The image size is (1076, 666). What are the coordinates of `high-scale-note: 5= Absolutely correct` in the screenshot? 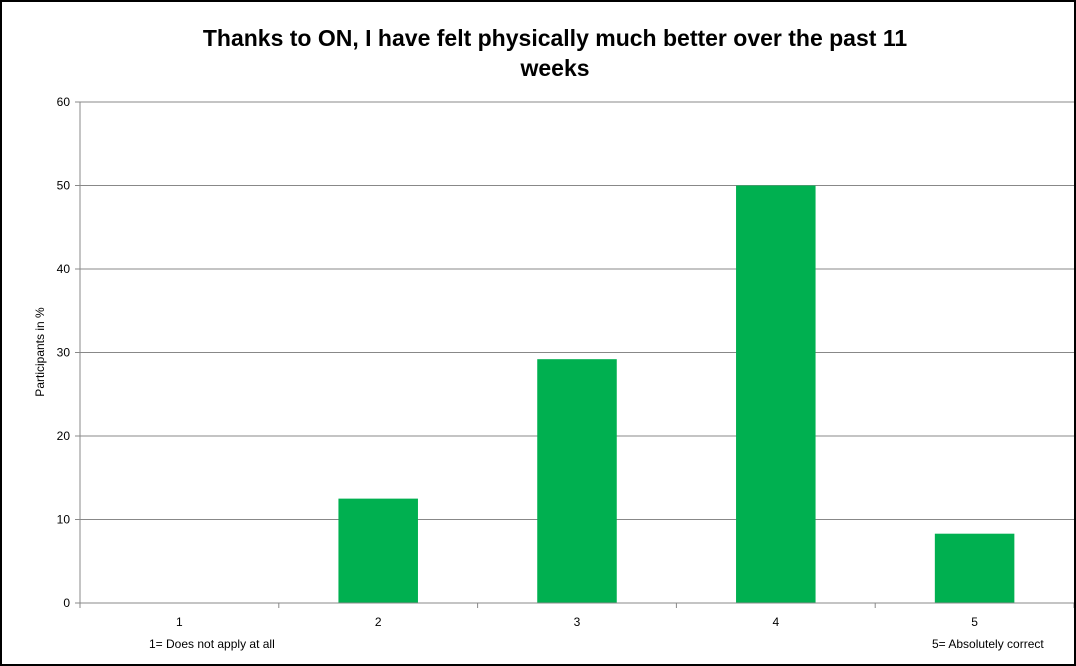 It's located at (988, 644).